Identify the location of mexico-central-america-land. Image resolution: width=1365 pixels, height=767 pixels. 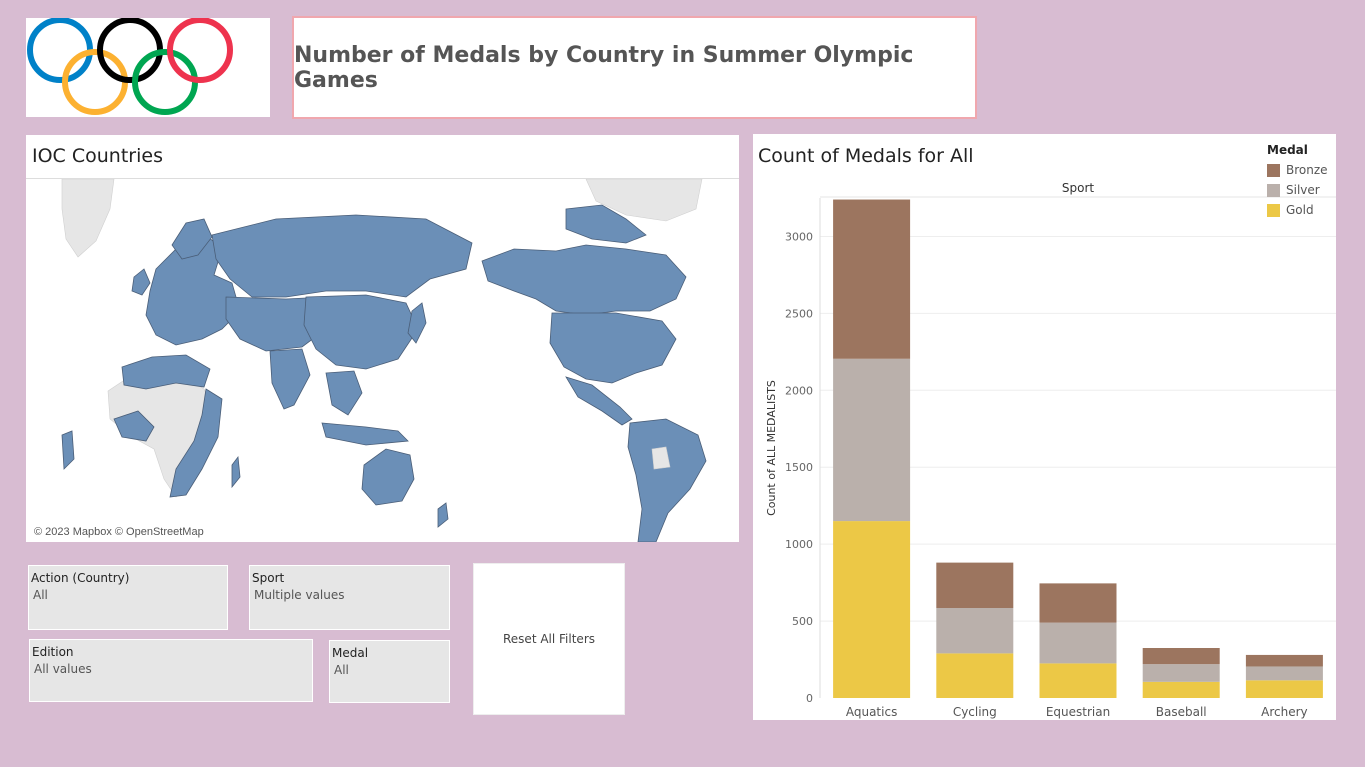
(599, 401).